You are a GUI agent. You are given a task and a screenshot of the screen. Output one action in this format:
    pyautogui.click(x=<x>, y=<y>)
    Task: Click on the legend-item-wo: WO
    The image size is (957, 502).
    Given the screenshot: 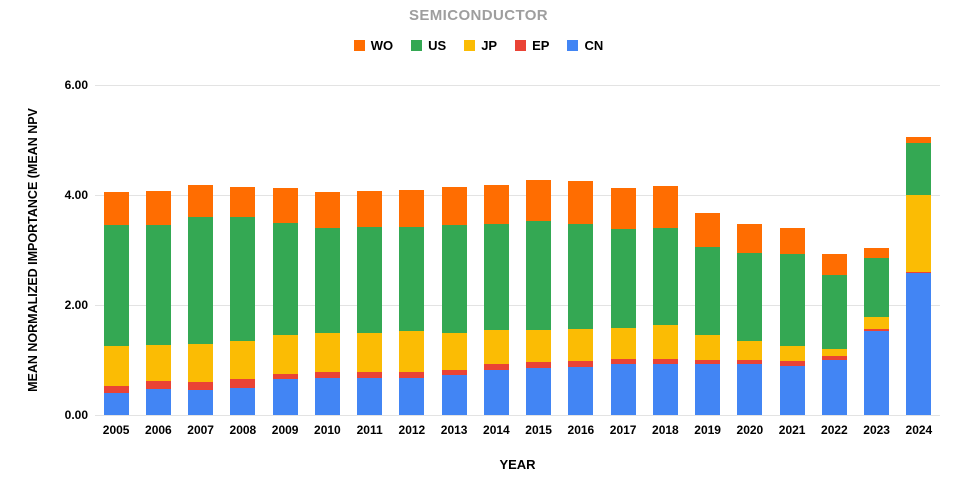 What is the action you would take?
    pyautogui.click(x=373, y=45)
    